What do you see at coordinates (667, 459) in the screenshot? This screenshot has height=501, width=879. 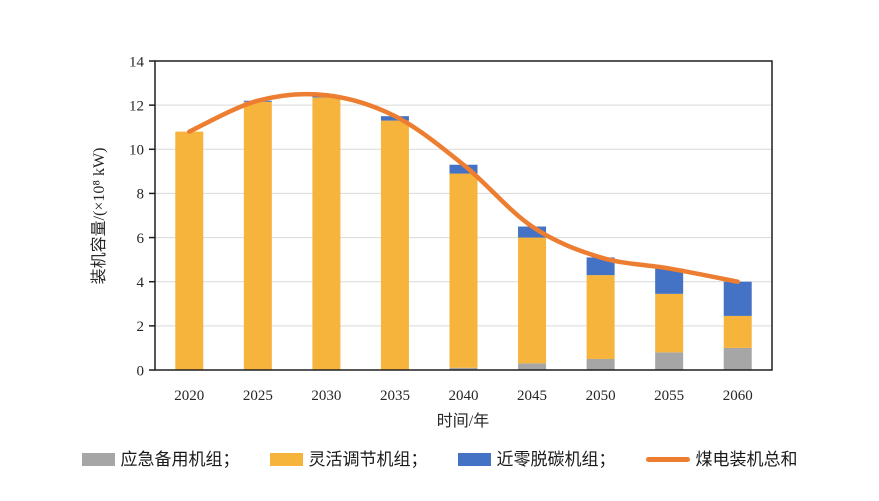 I see `orange-line-swatch-icon` at bounding box center [667, 459].